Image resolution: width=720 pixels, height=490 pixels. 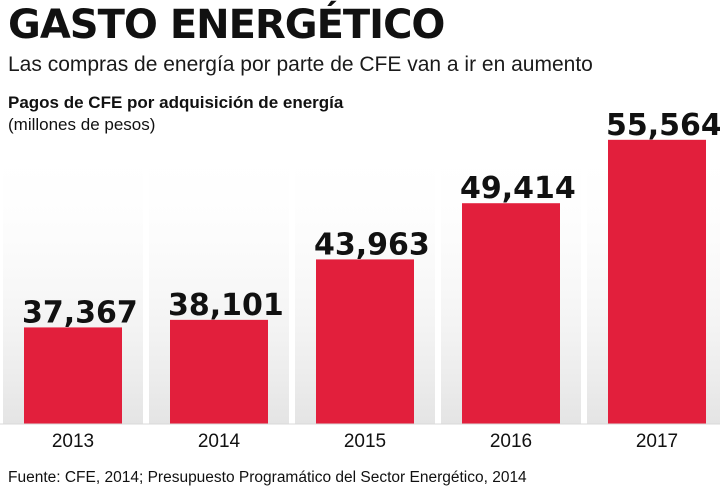 I want to click on x-tick-label-2014: 2014, so click(x=219, y=441).